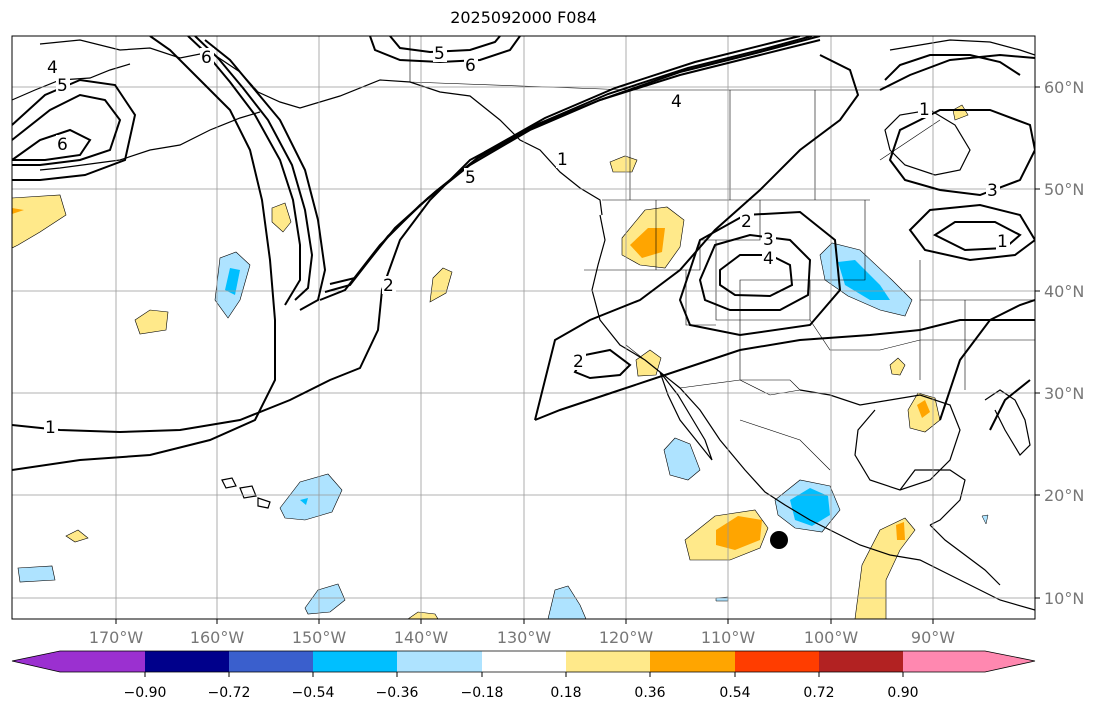 This screenshot has width=1105, height=712. I want to click on lon-label: 130°W, so click(524, 637).